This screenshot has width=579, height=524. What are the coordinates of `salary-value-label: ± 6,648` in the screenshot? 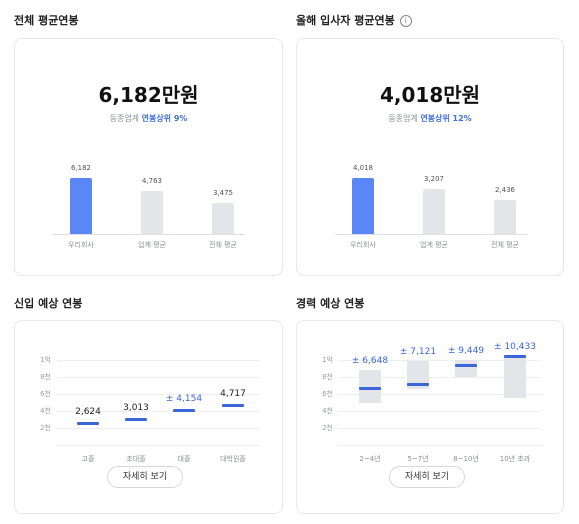 It's located at (370, 361).